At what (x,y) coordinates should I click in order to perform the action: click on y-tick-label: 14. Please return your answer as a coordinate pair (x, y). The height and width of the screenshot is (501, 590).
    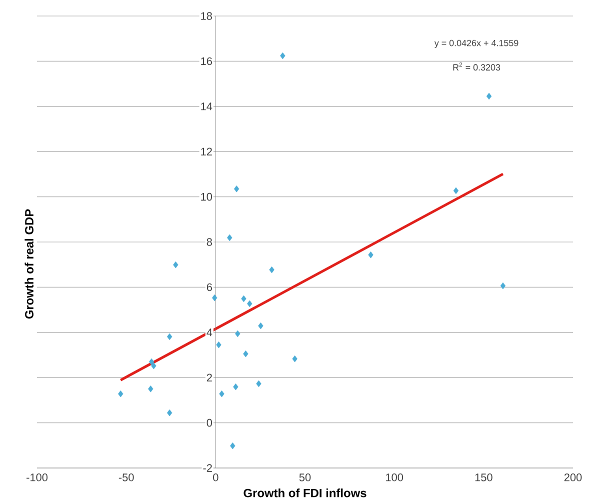
    Looking at the image, I should click on (206, 106).